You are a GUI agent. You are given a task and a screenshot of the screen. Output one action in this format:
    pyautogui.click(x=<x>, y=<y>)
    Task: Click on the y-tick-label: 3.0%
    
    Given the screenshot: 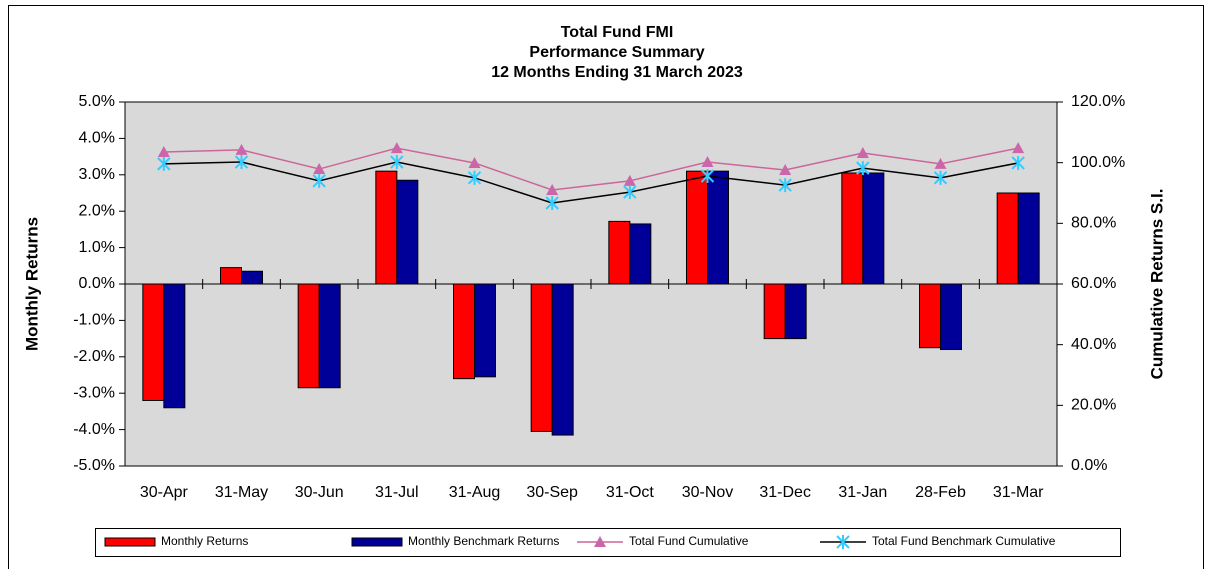 What is the action you would take?
    pyautogui.click(x=97, y=174)
    